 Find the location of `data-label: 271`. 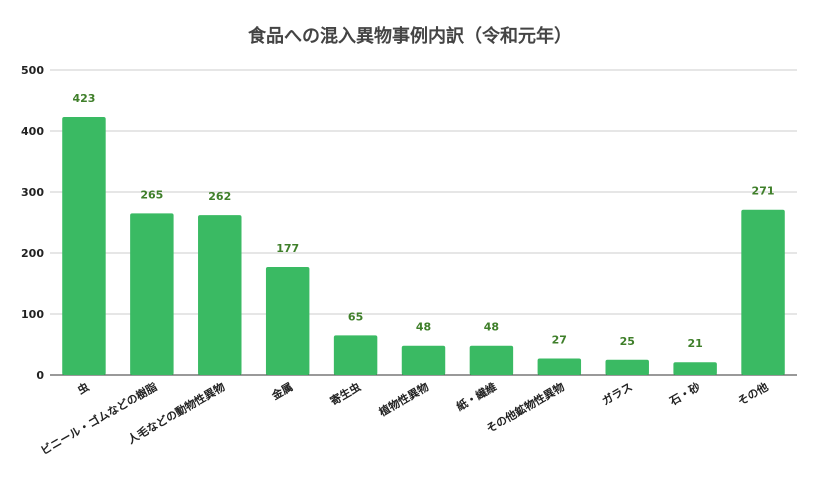

data-label: 271 is located at coordinates (763, 191).